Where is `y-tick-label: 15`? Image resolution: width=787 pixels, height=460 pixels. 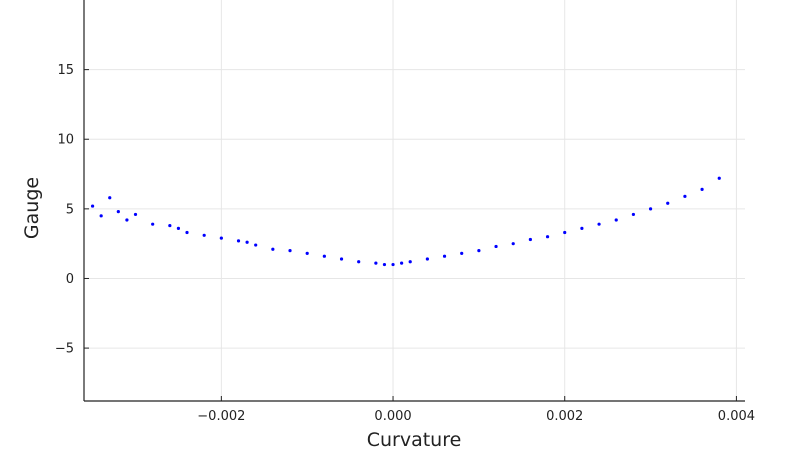
y-tick-label: 15 is located at coordinates (65, 70).